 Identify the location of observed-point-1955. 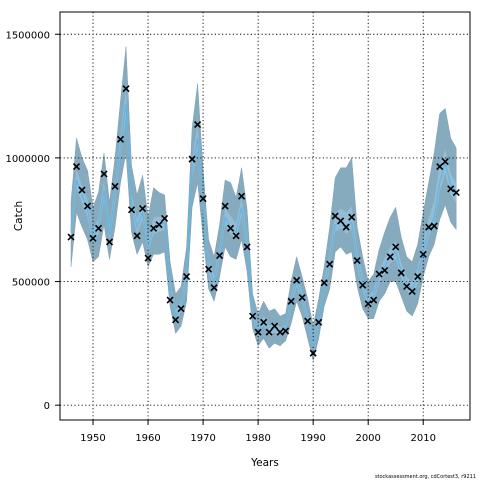
(120, 139).